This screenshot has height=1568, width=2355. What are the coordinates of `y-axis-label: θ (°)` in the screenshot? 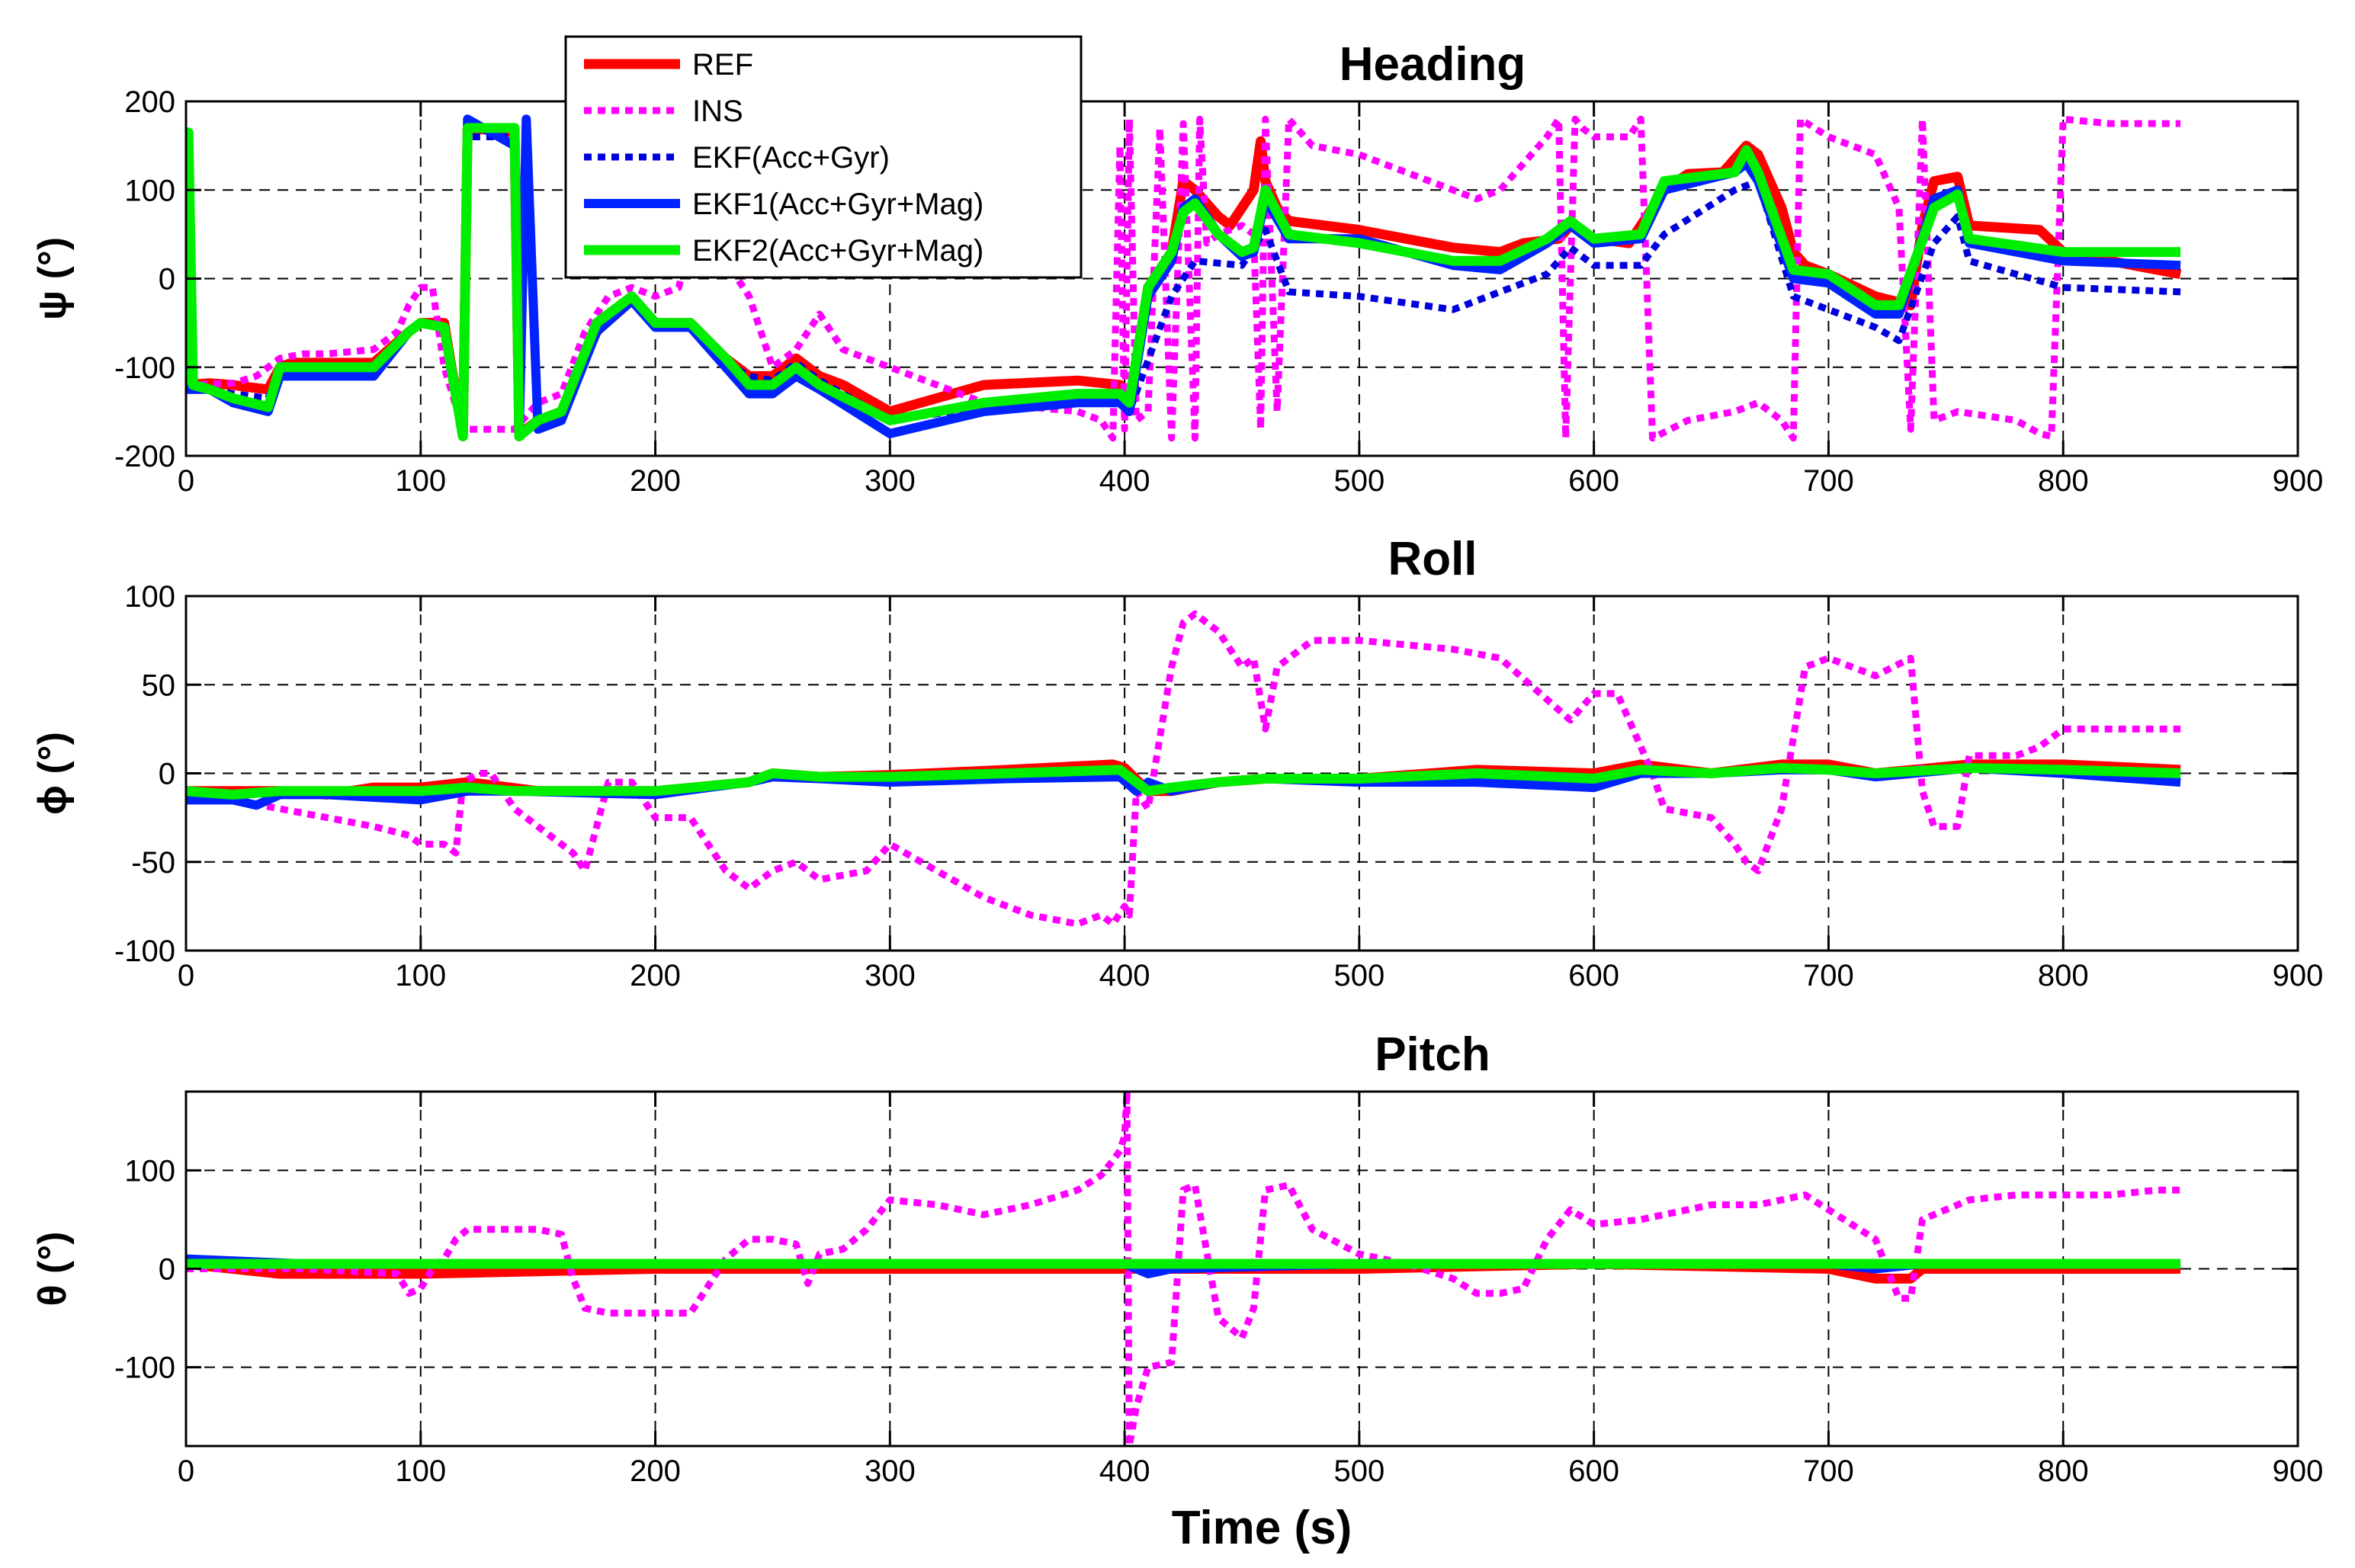 It's located at (53, 1269).